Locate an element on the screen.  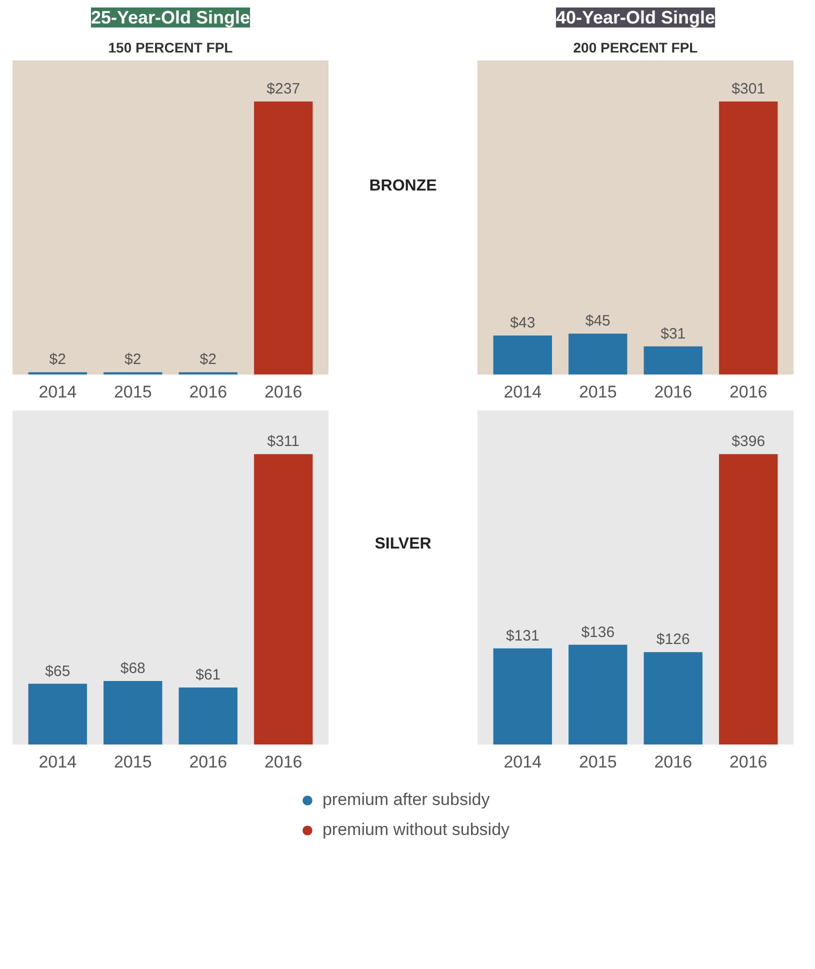
chart-subtitle: 150 PERCENT FPL is located at coordinates (171, 48).